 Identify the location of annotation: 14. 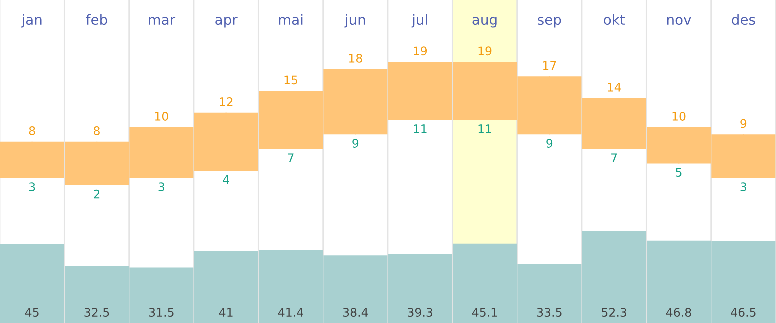
(615, 87).